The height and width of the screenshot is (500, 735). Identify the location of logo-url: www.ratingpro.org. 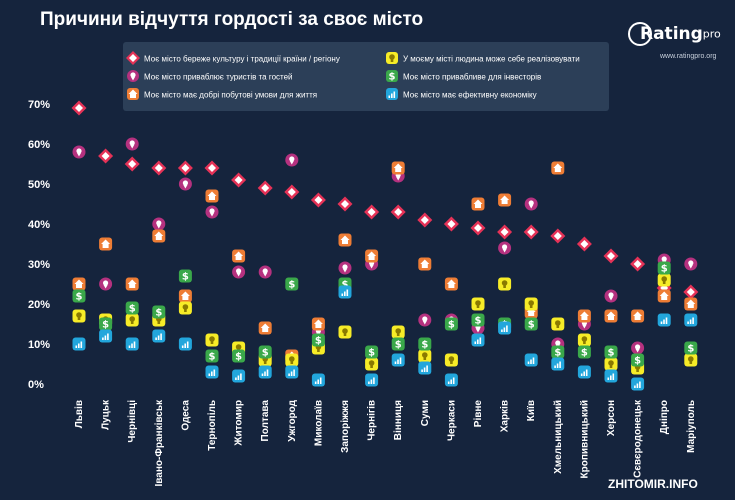
(688, 56).